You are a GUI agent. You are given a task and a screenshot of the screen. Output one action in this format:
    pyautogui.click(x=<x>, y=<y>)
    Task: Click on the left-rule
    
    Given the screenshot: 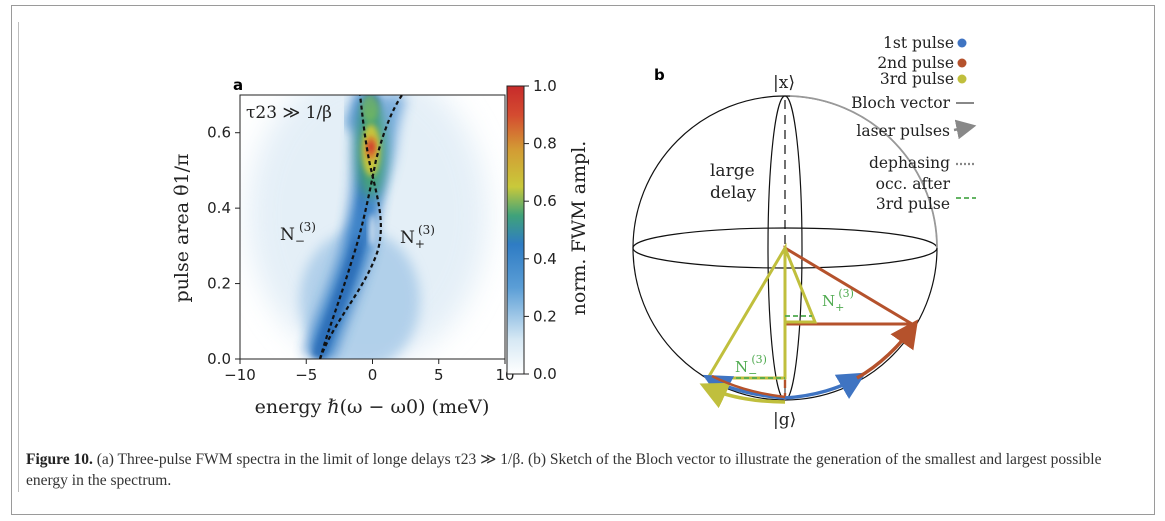 What is the action you would take?
    pyautogui.click(x=18, y=257)
    